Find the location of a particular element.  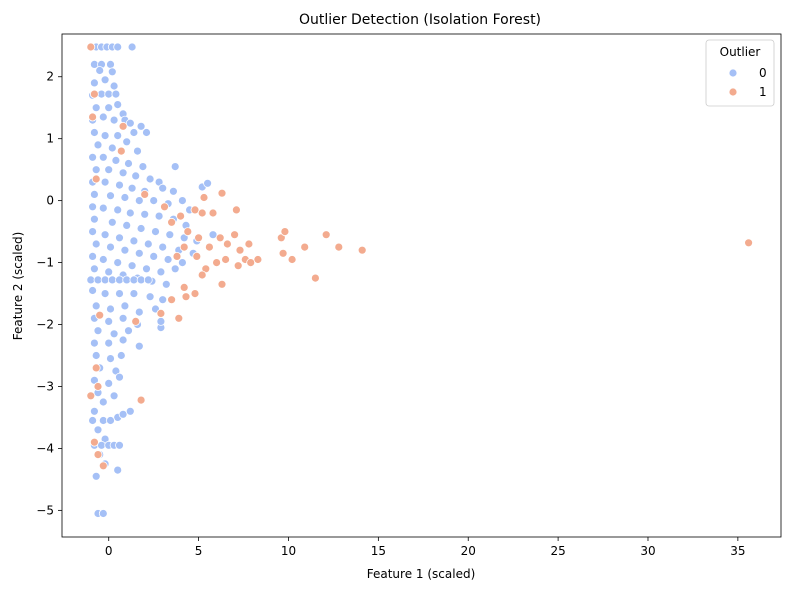

x-axis-label: Feature 1 (scaled) is located at coordinates (421, 574).